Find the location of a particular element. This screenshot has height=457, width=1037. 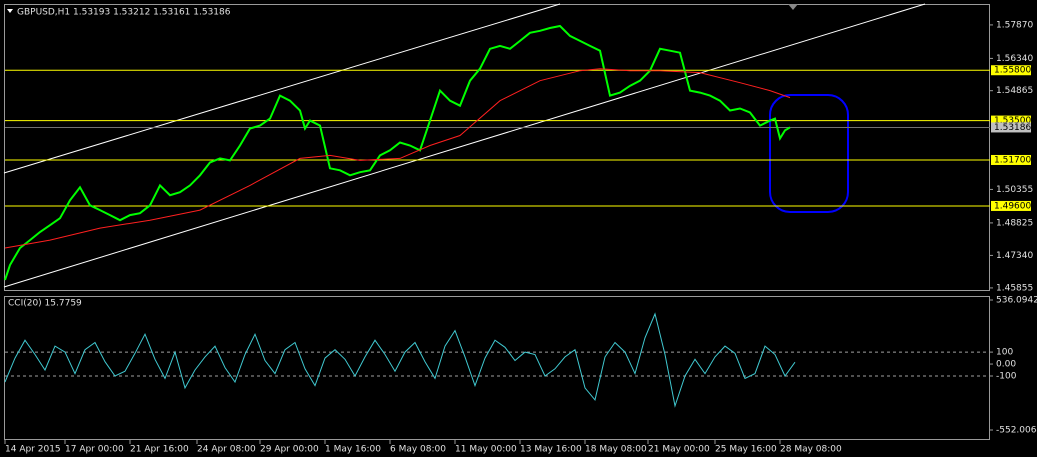

highlight-box is located at coordinates (809, 153).